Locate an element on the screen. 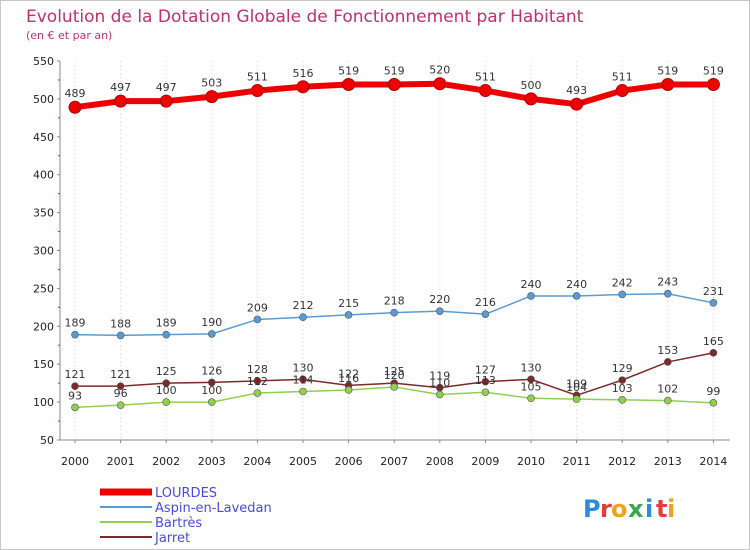 This screenshot has height=550, width=750. data-label: 112 is located at coordinates (257, 381).